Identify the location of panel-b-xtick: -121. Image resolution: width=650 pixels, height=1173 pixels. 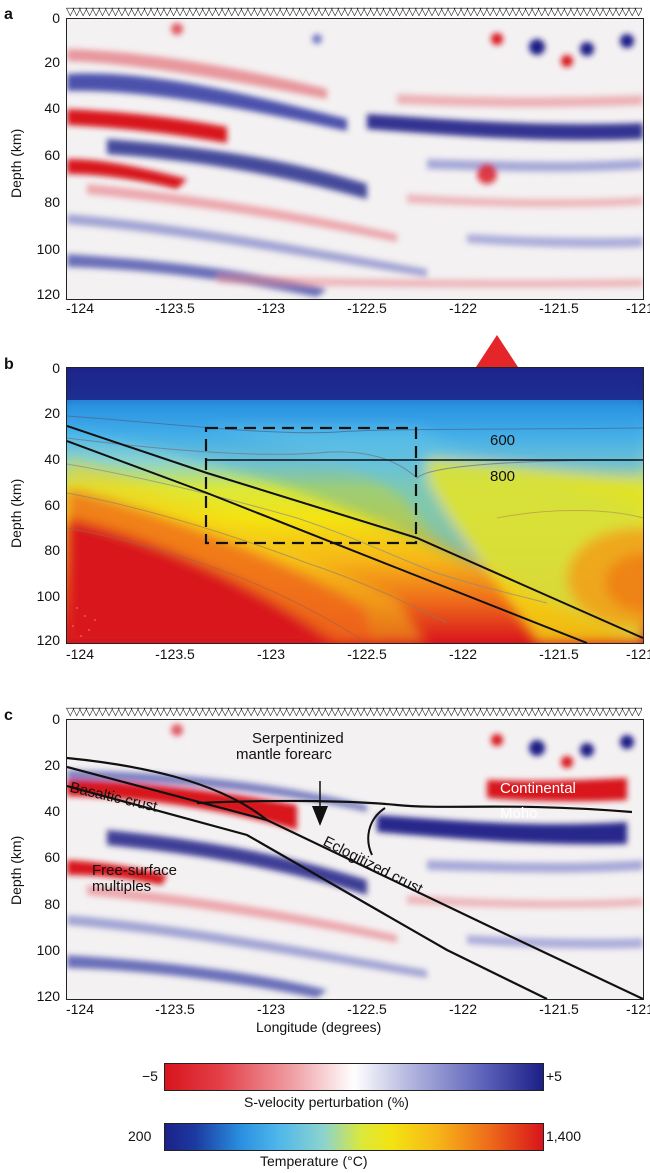
(637, 654).